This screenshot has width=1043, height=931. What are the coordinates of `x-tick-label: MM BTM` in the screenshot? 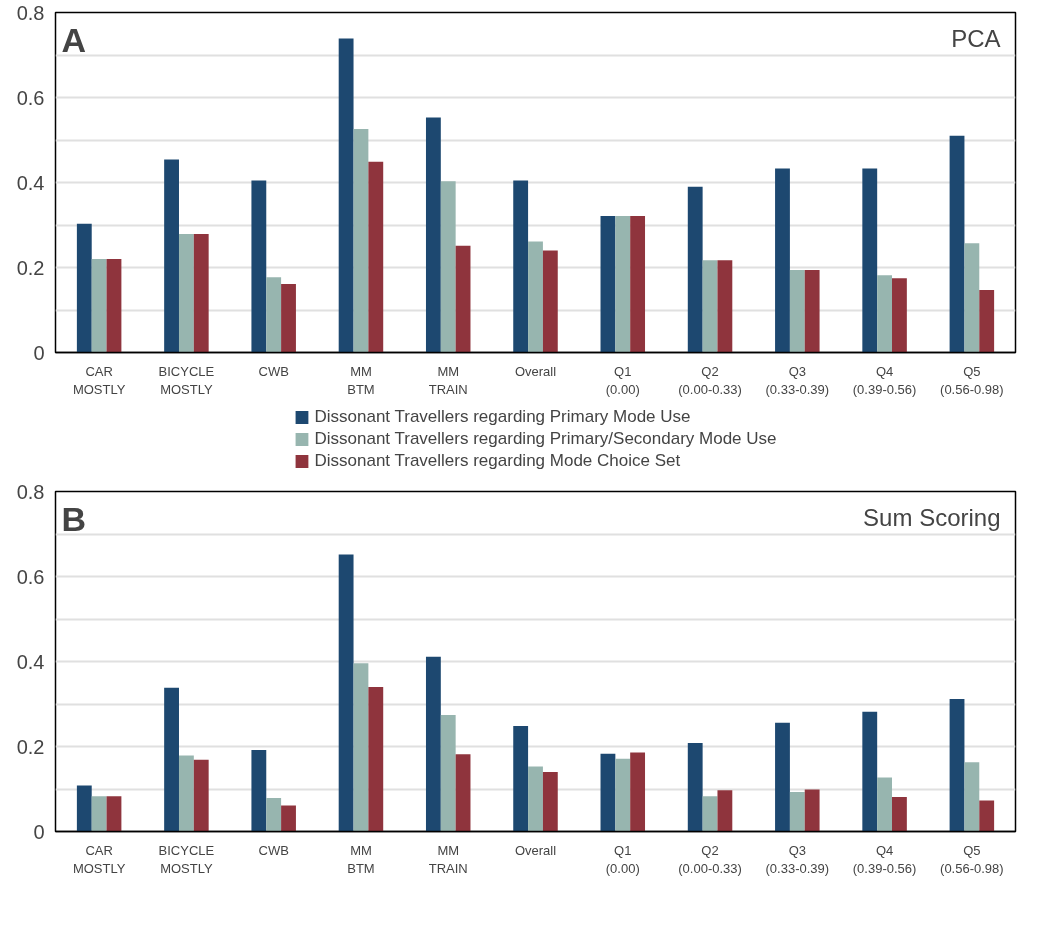 It's located at (361, 380).